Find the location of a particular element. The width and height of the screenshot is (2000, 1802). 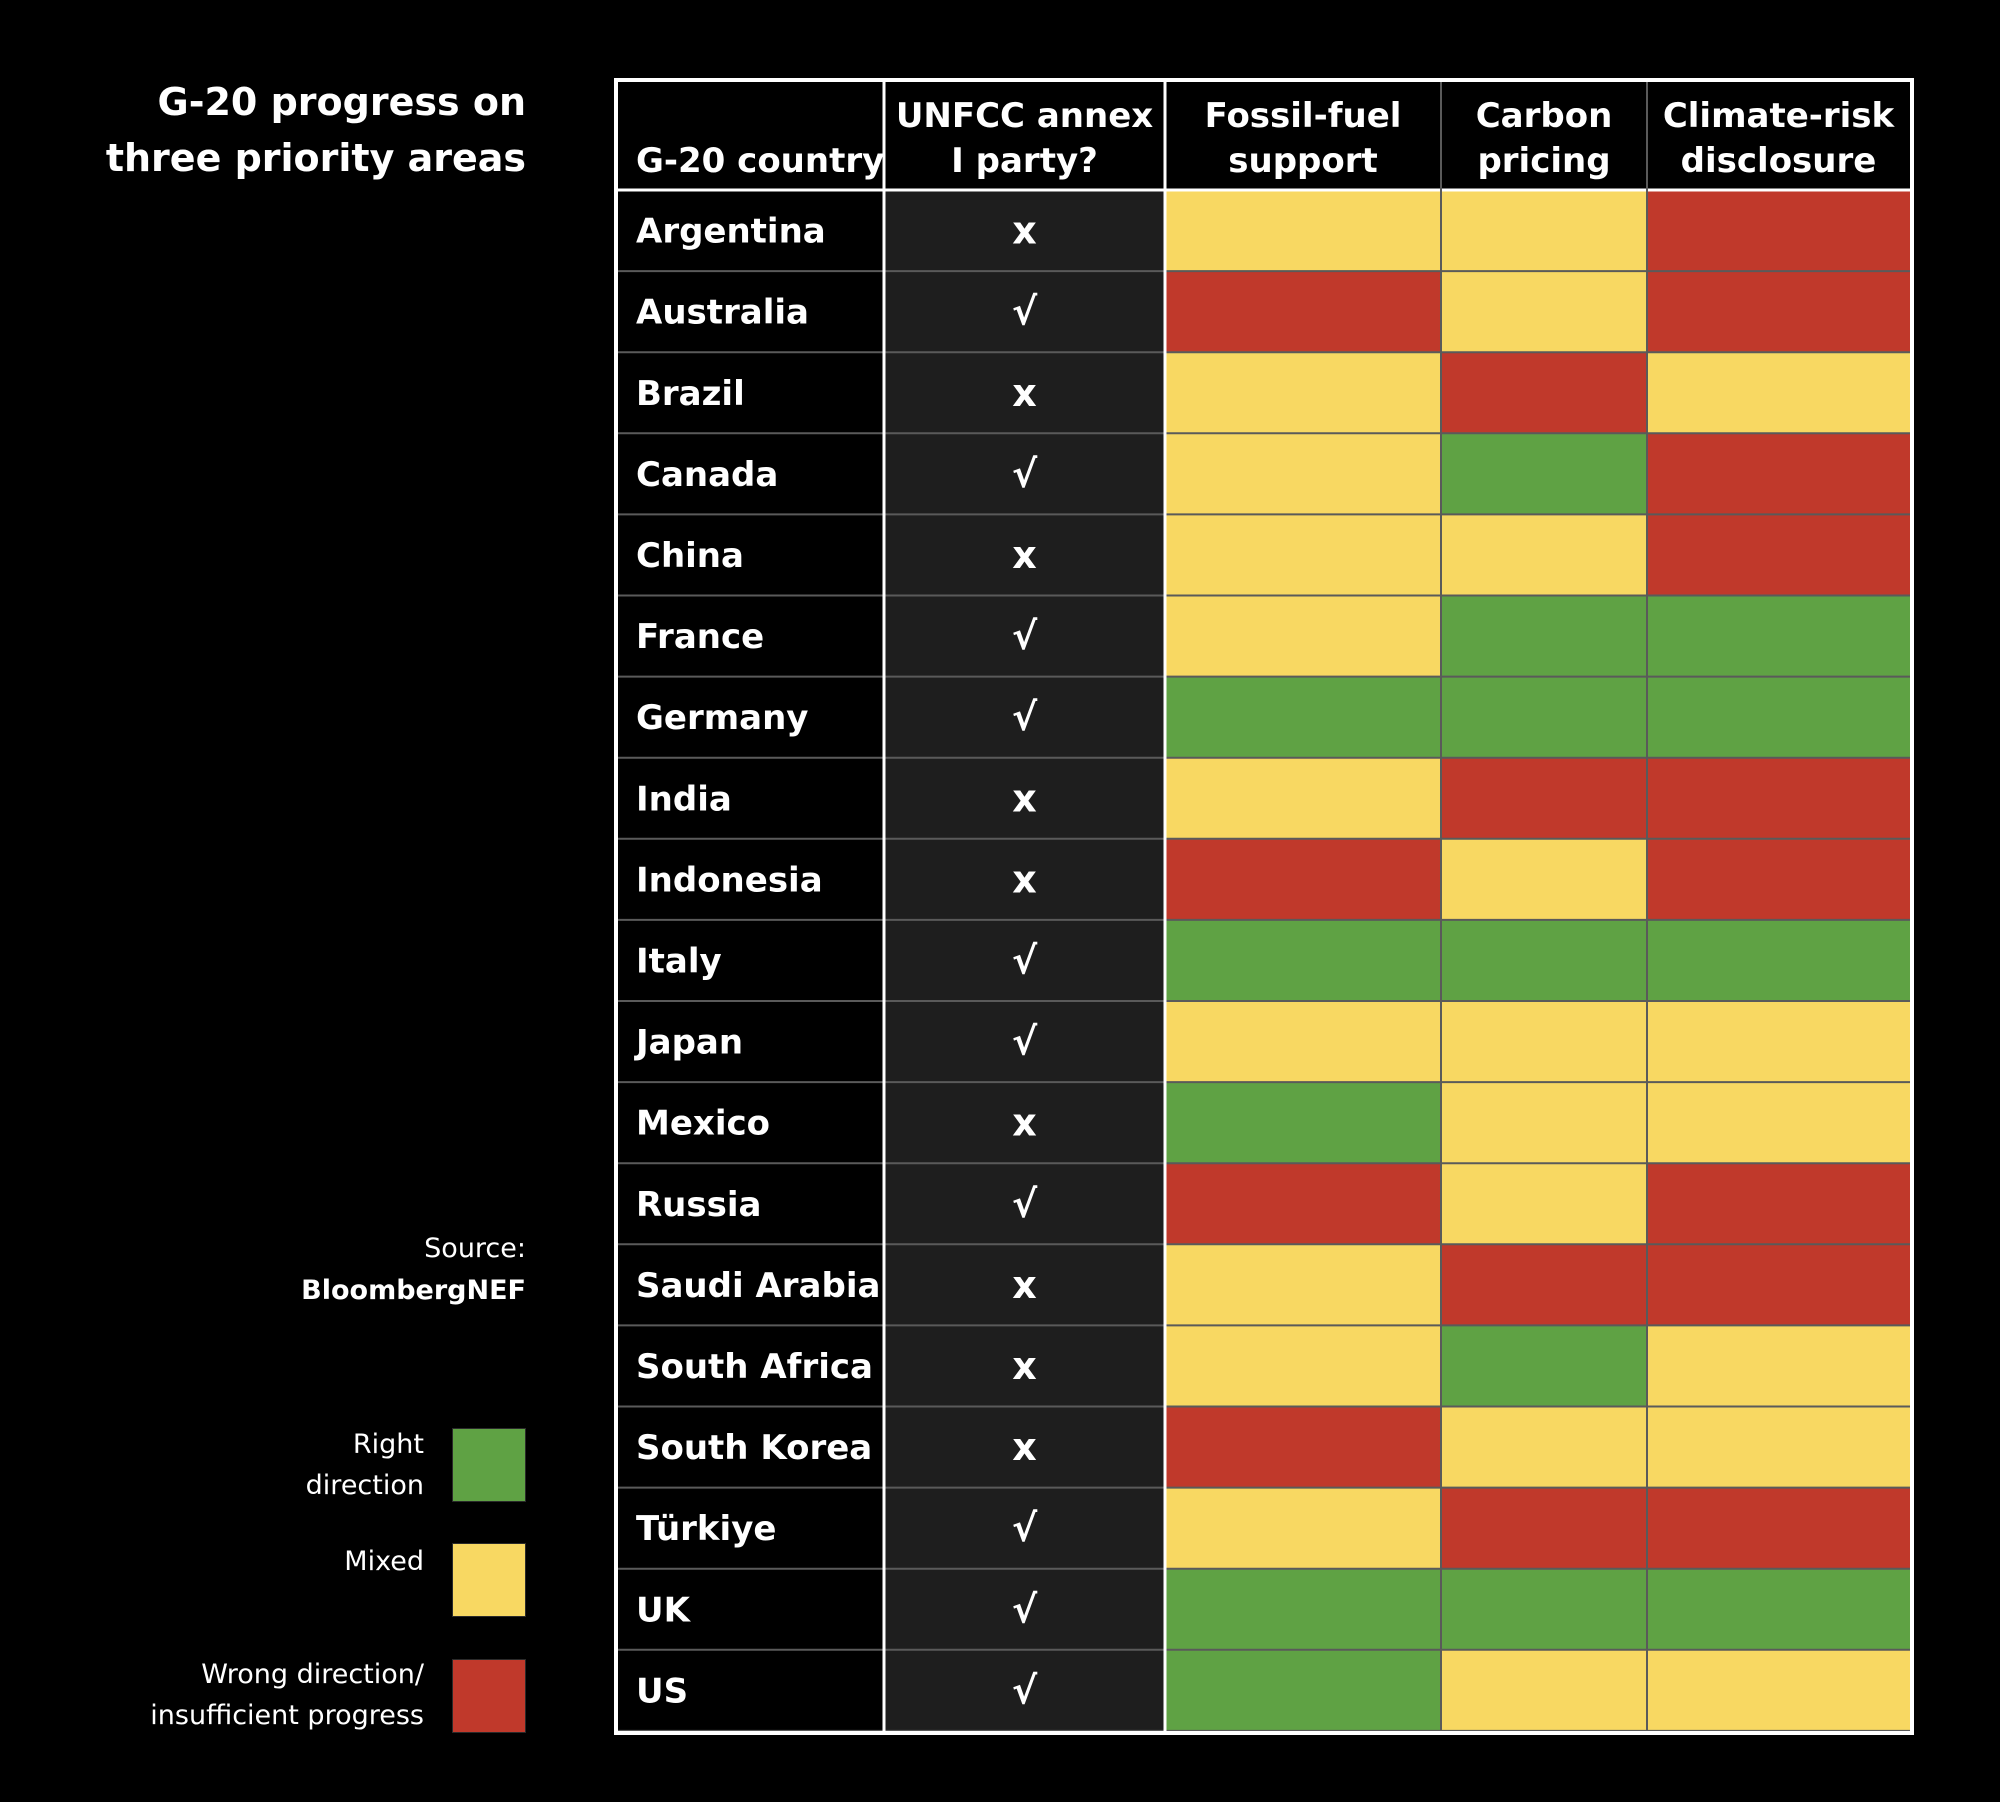

source-note: Source: BloombergNEF is located at coordinates (413, 1270).